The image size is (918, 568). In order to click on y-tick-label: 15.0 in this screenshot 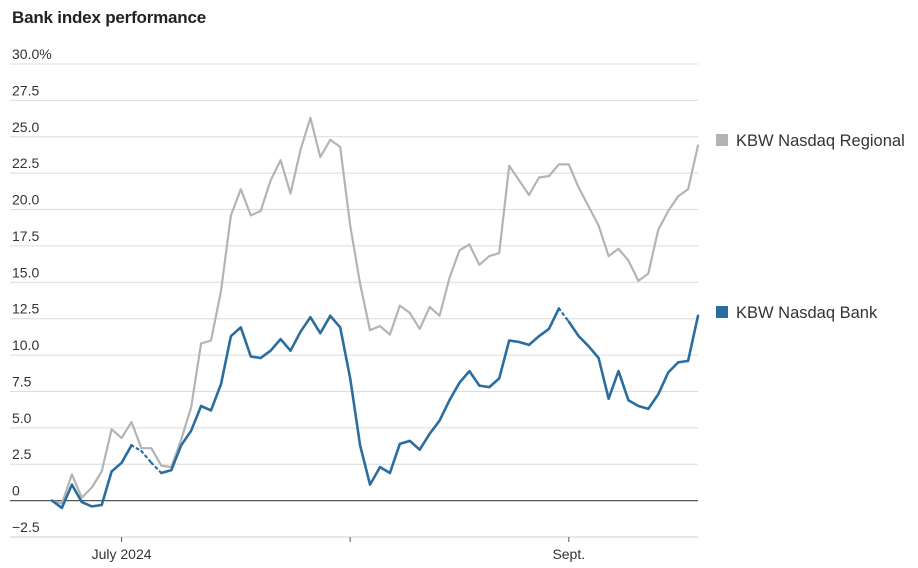, I will do `click(25, 272)`.